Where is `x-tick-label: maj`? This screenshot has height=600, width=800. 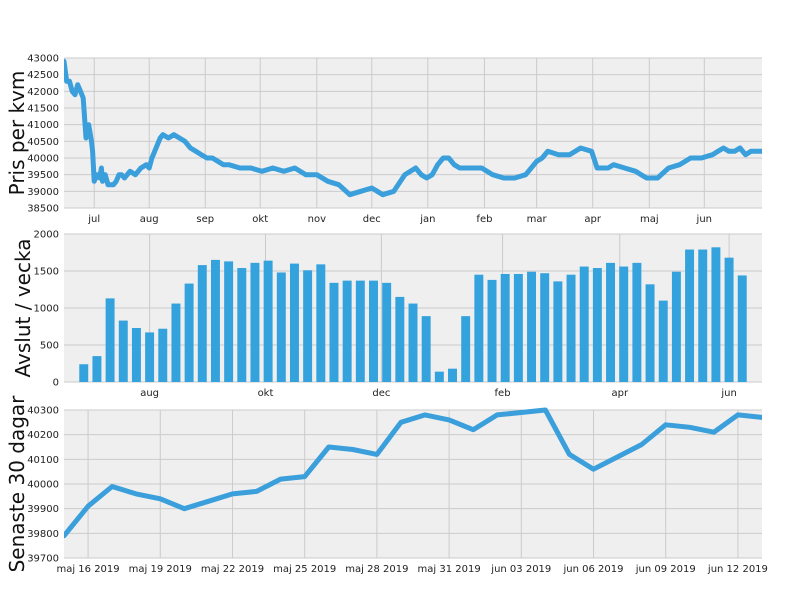
x-tick-label: maj is located at coordinates (649, 219).